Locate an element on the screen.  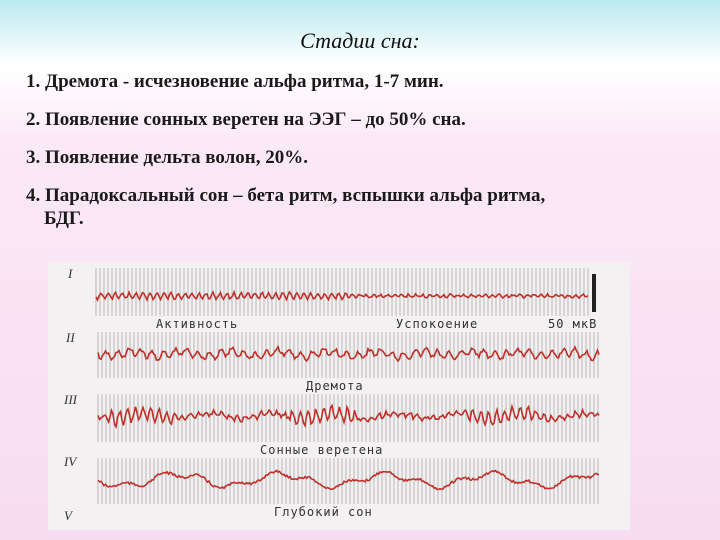
stage-4-continuation: БДГ. is located at coordinates (64, 218).